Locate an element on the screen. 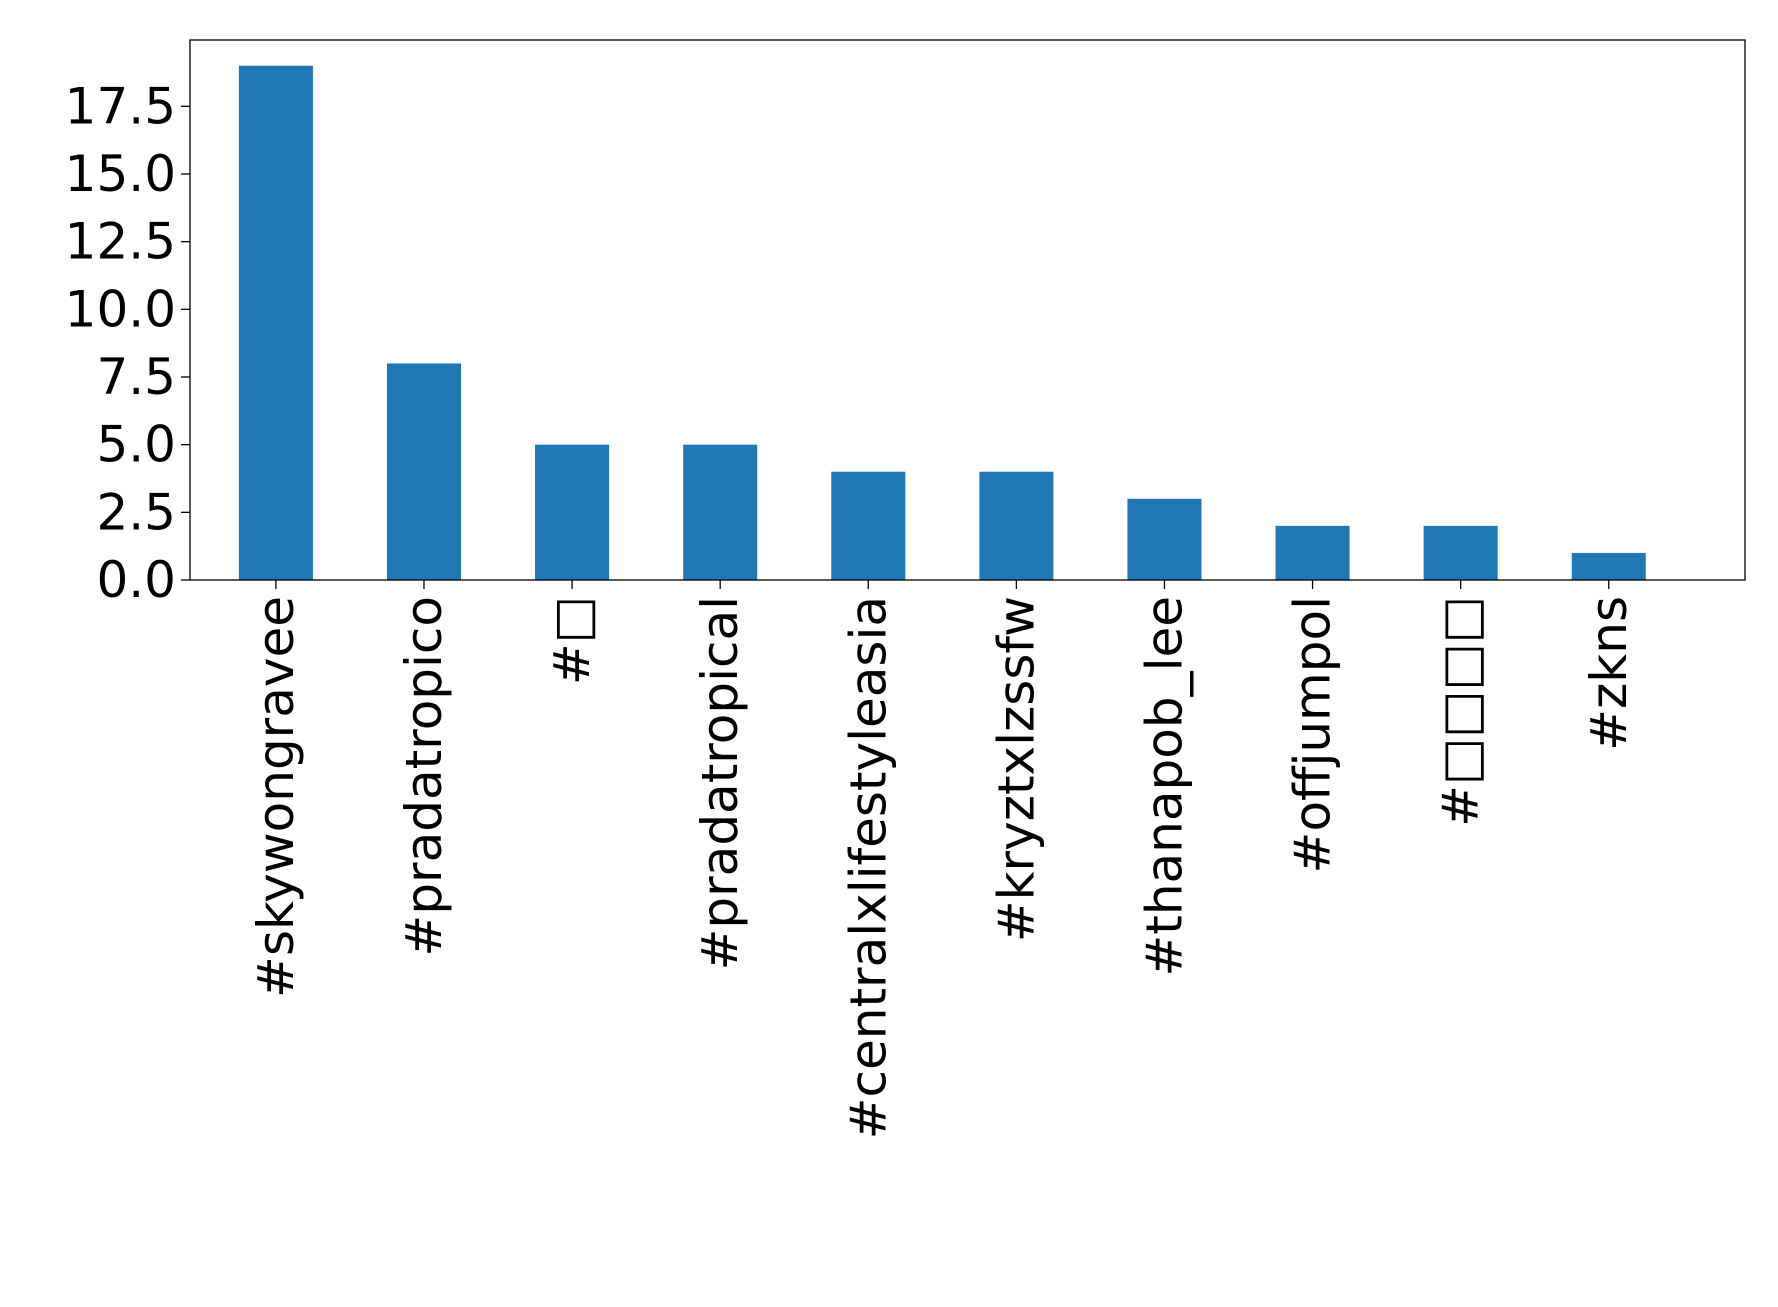 The image size is (1778, 1307). y-tick-label-5: 12.5 is located at coordinates (120, 242).